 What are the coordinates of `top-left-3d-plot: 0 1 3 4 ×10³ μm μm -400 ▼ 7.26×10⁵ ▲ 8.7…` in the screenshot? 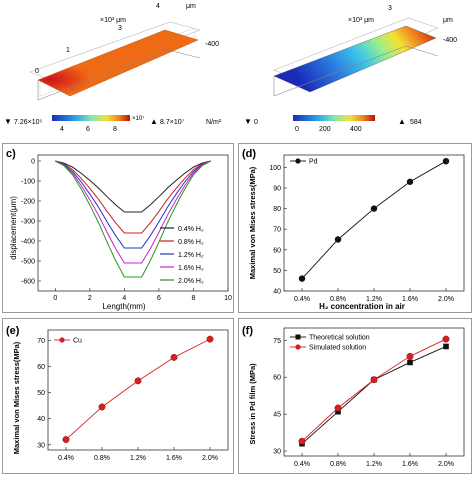 It's located at (118, 71).